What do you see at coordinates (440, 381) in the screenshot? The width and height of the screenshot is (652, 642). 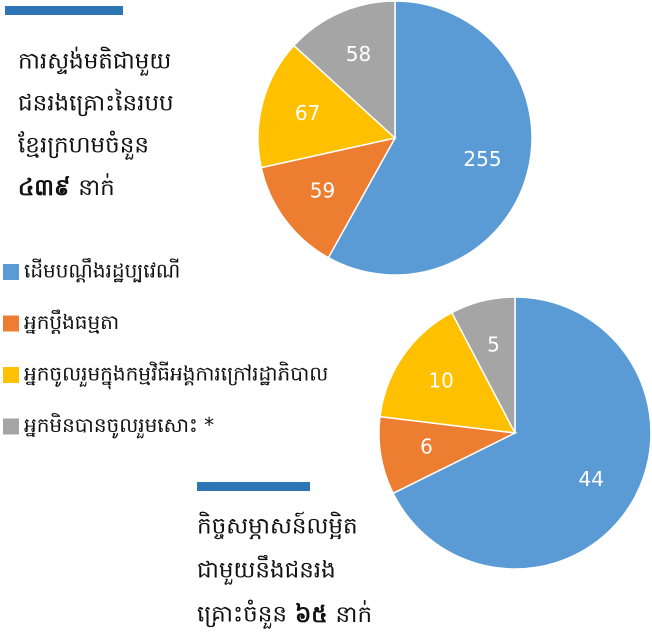 I see `slice-label: 10` at bounding box center [440, 381].